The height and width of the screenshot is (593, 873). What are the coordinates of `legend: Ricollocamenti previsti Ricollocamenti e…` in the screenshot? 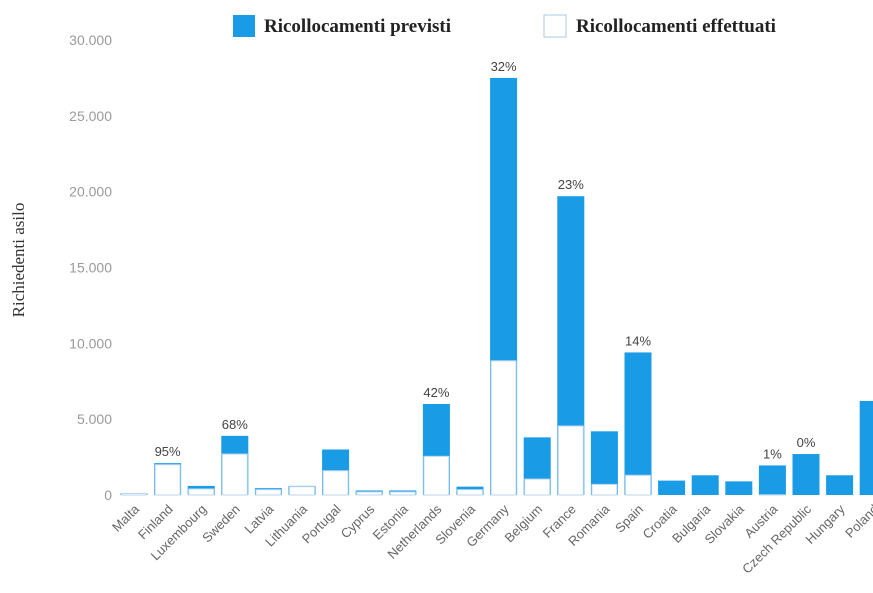 It's located at (504, 26).